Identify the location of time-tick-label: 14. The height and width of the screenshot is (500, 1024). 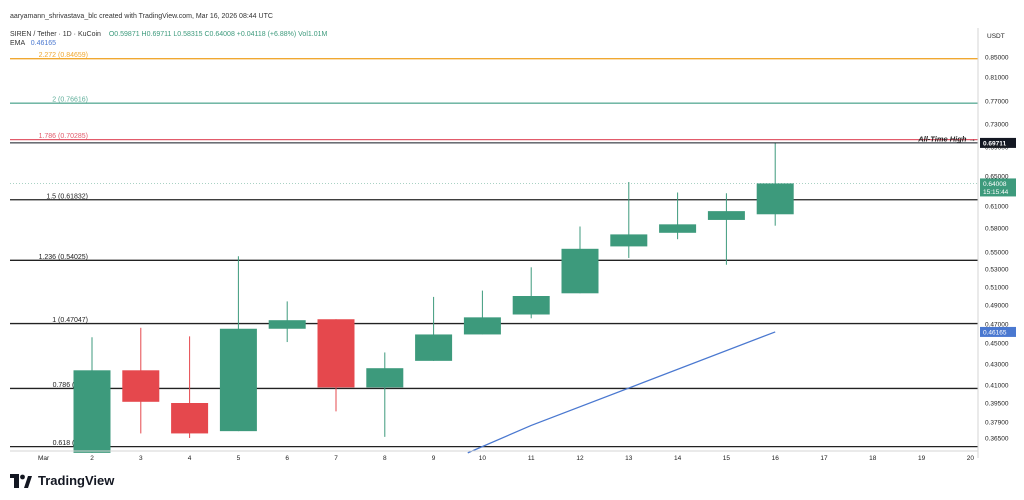
(678, 458).